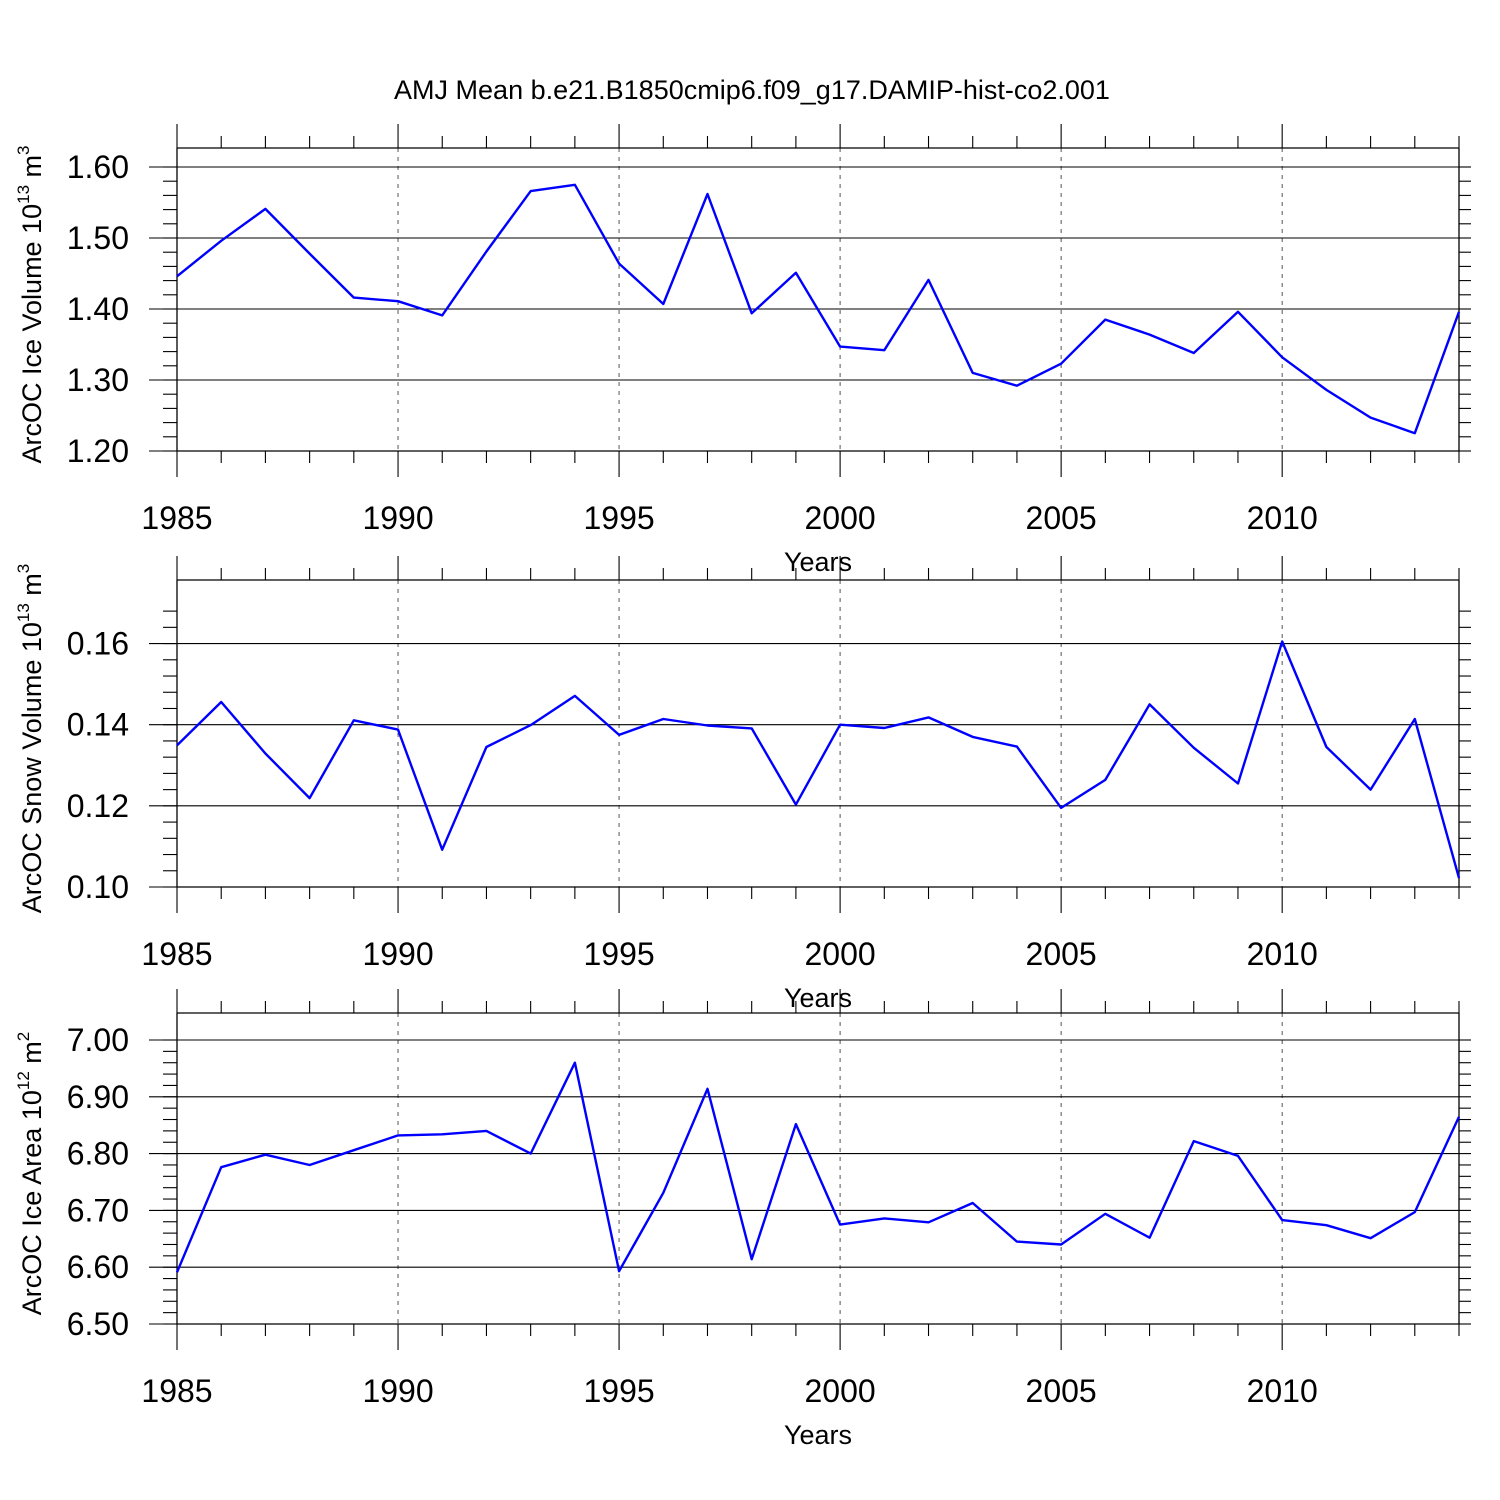 The image size is (1500, 1500). Describe the element at coordinates (23, 1036) in the screenshot. I see `y-axis-label-unit-exponent: 2` at that location.